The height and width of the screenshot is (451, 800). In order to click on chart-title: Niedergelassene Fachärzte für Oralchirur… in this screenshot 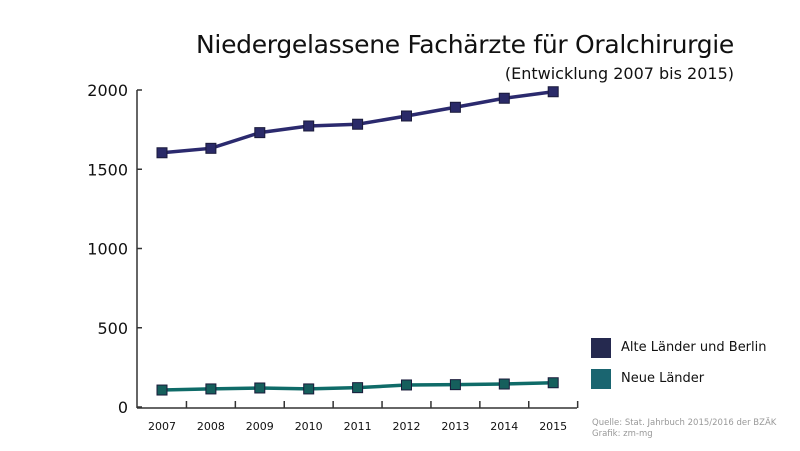, I will do `click(465, 44)`.